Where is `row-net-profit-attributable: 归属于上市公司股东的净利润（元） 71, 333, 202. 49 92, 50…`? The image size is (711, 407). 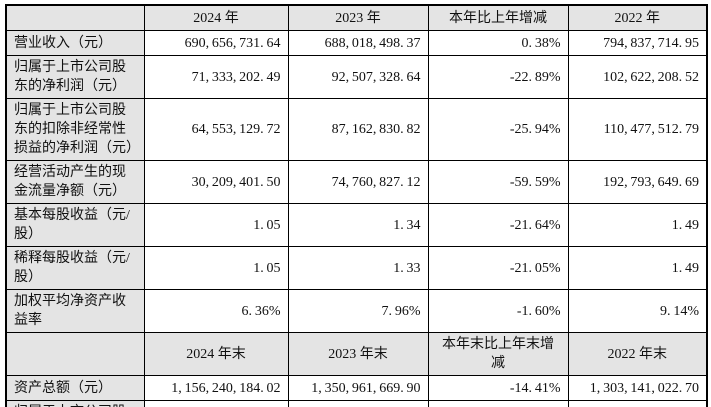
row-net-profit-attributable: 归属于上市公司股东的净利润（元） 71, 333, 202. 49 92, 50… is located at coordinates (356, 77).